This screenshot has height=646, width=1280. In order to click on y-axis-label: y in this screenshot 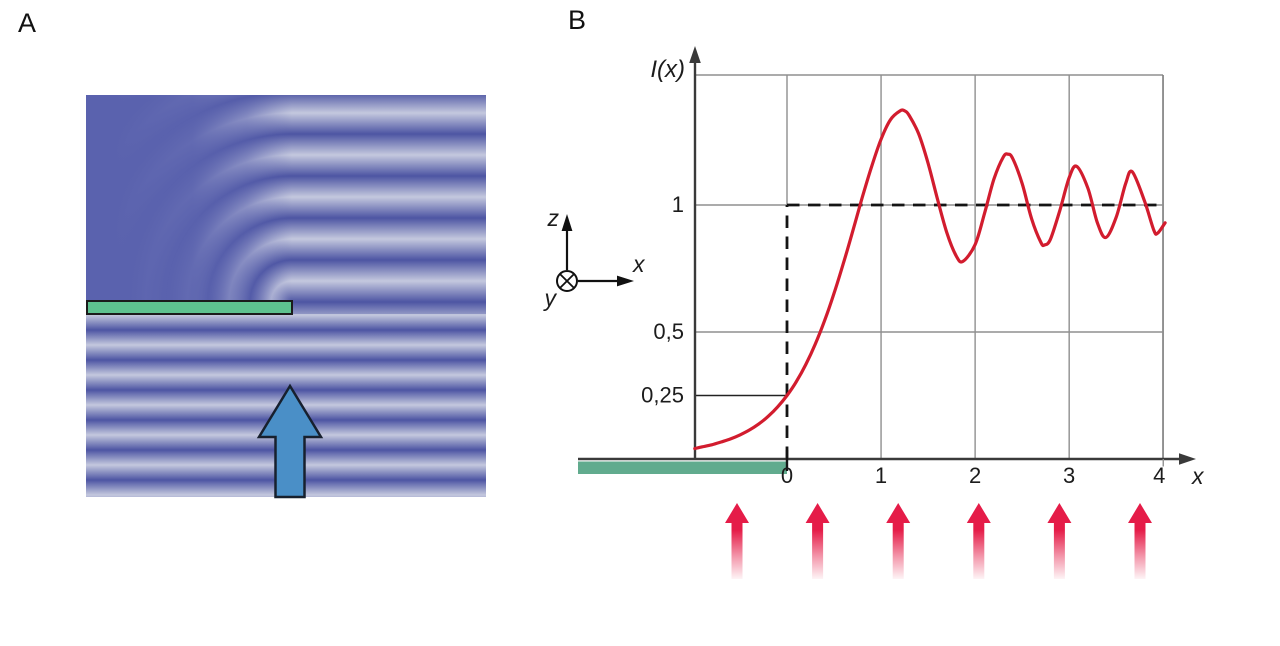, I will do `click(550, 298)`.